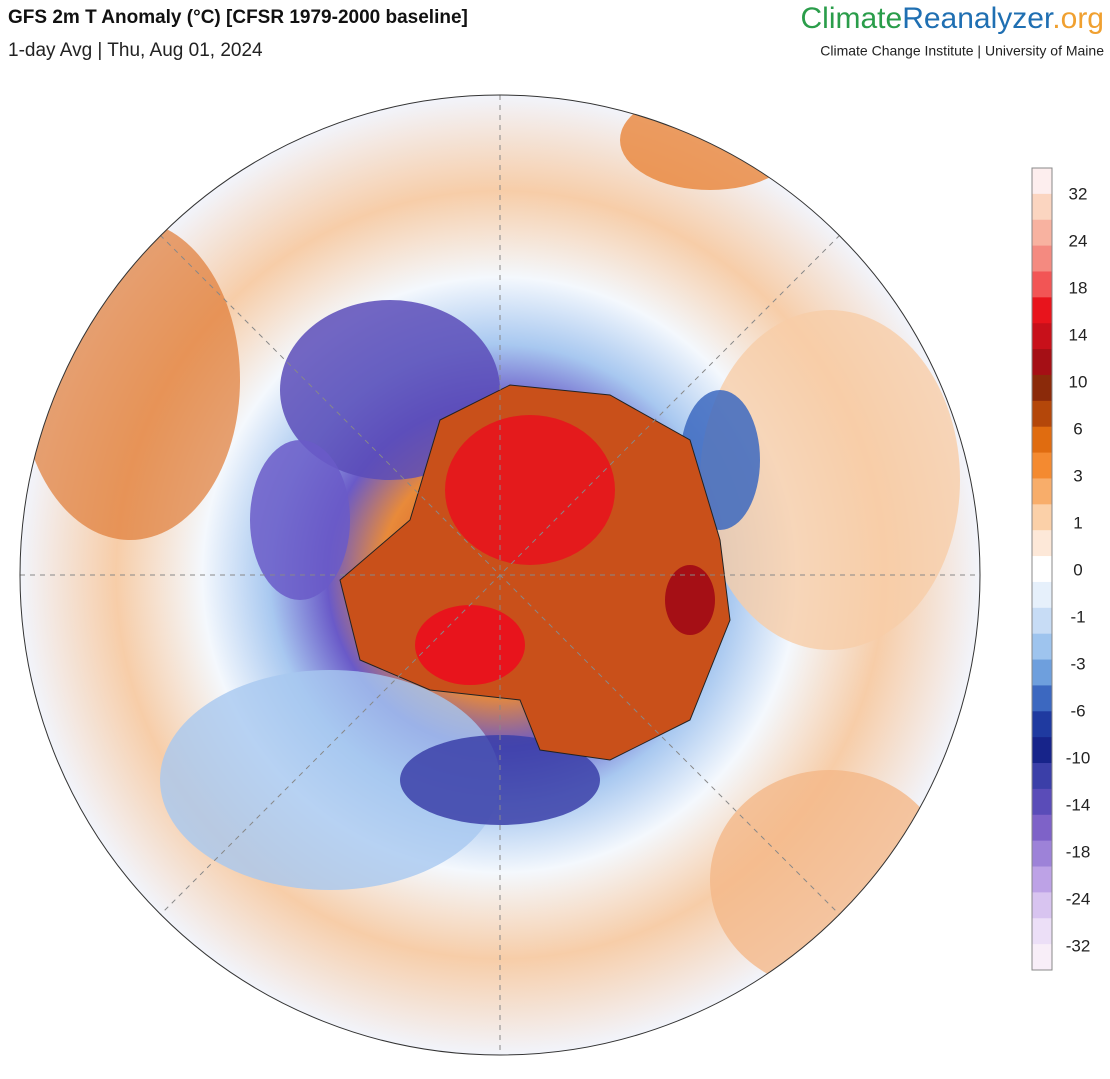 The height and width of the screenshot is (1079, 1110). What do you see at coordinates (1078, 18) in the screenshot?
I see `brand-part: .org` at bounding box center [1078, 18].